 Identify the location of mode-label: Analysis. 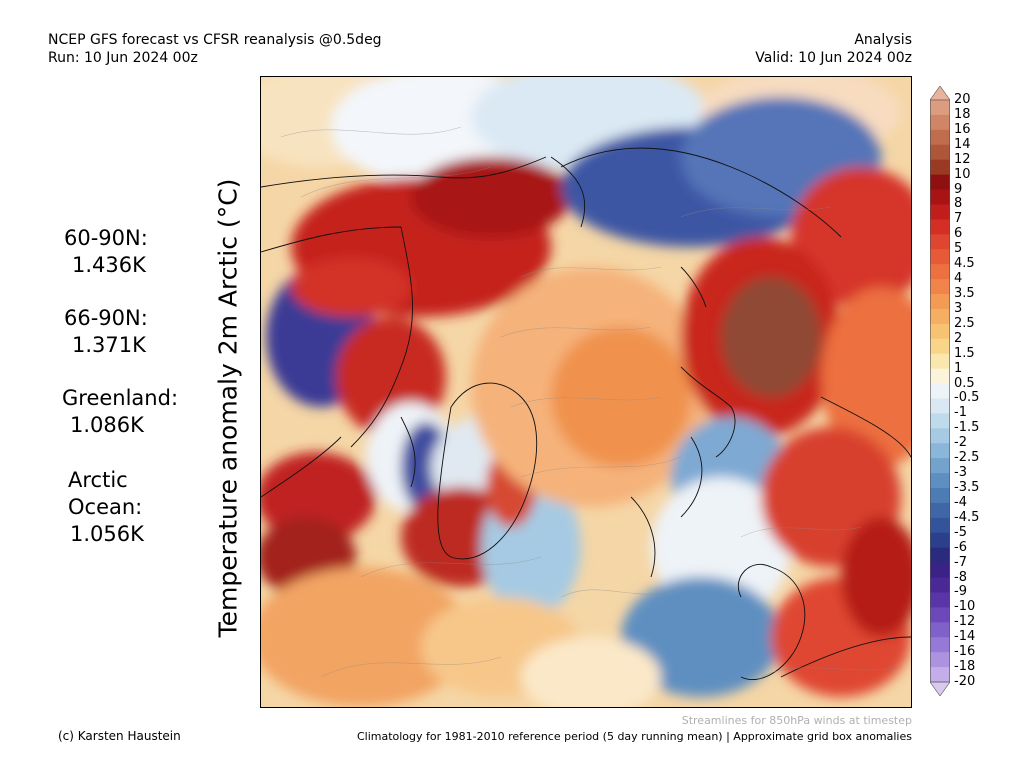
(883, 40).